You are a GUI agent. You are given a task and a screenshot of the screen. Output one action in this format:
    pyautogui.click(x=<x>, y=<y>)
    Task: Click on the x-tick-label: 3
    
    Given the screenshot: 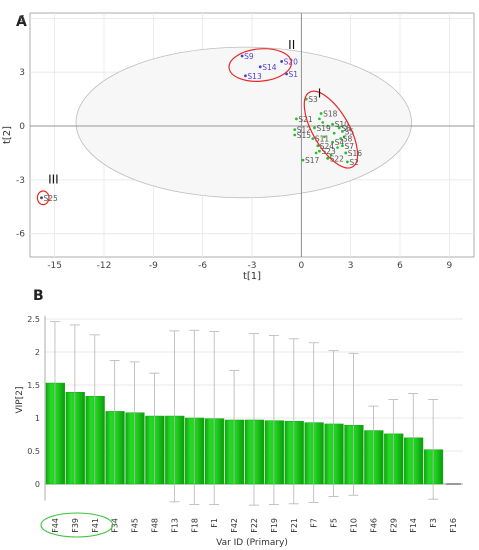 What is the action you would take?
    pyautogui.click(x=351, y=266)
    